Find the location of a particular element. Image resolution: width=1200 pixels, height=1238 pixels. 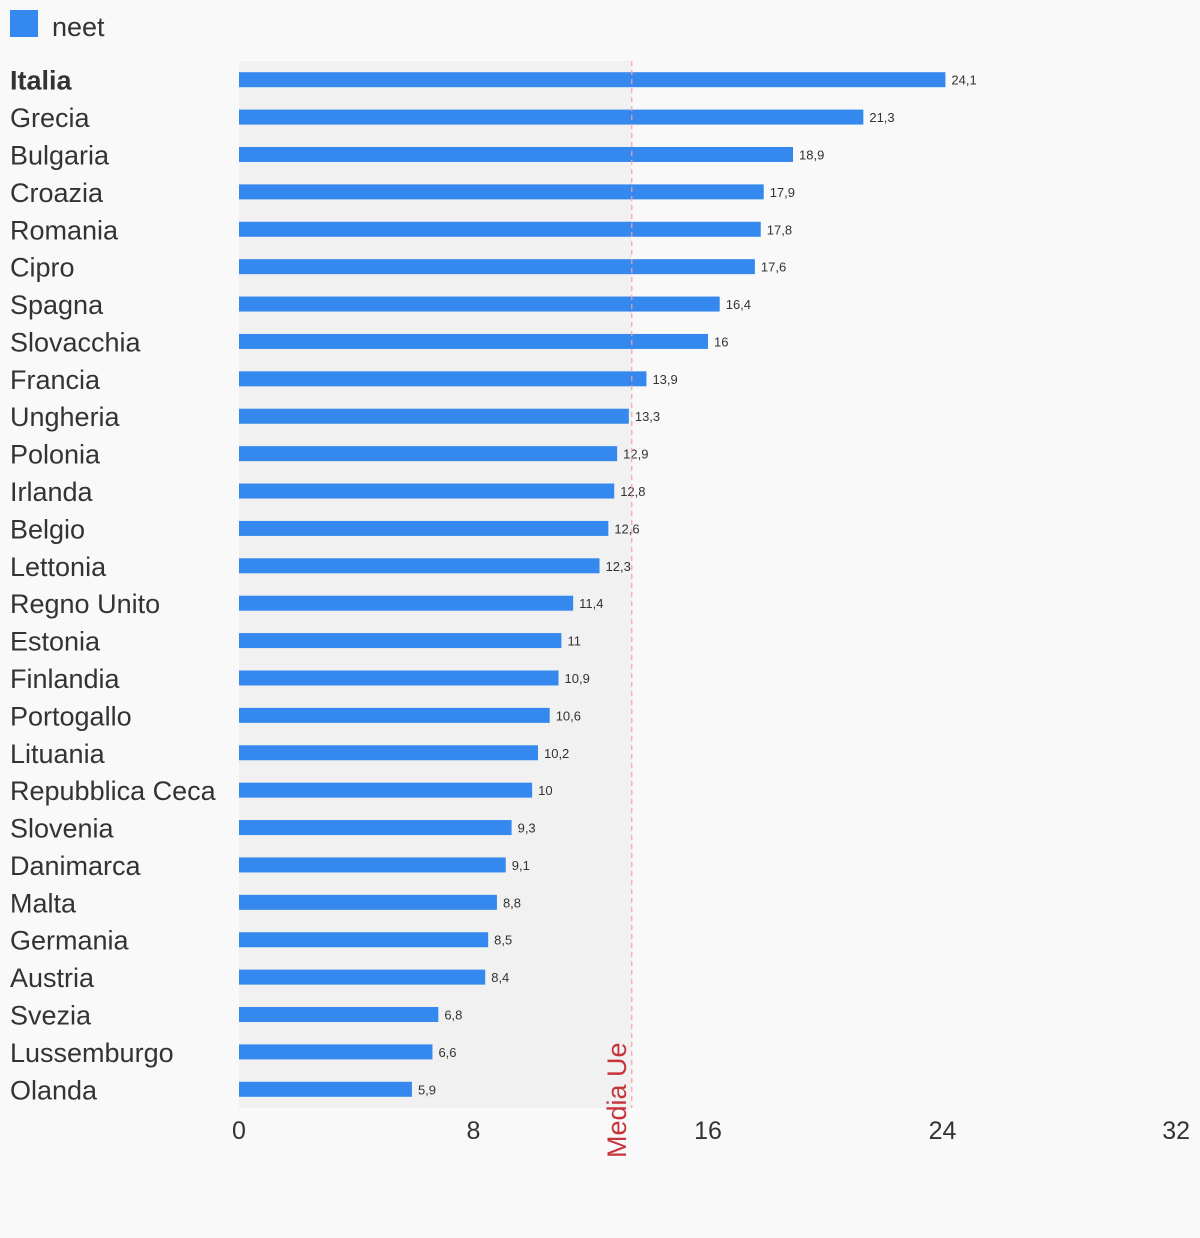

data-label: 5,9 is located at coordinates (427, 1089).